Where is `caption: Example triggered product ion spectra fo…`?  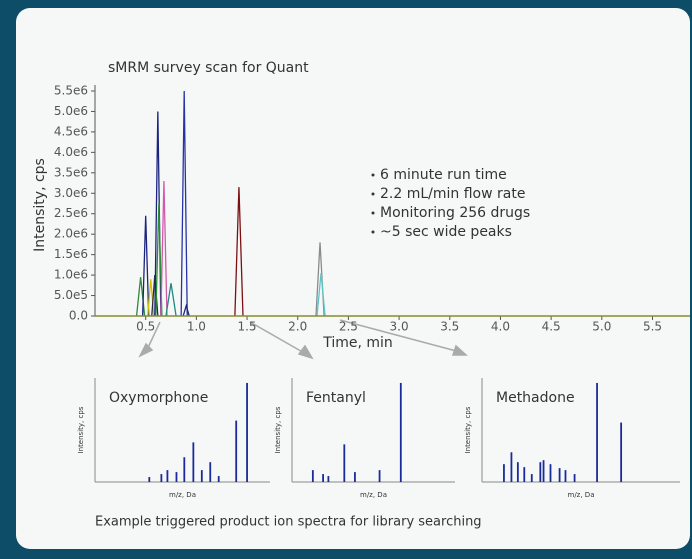 caption: Example triggered product ion spectra fo… is located at coordinates (288, 522).